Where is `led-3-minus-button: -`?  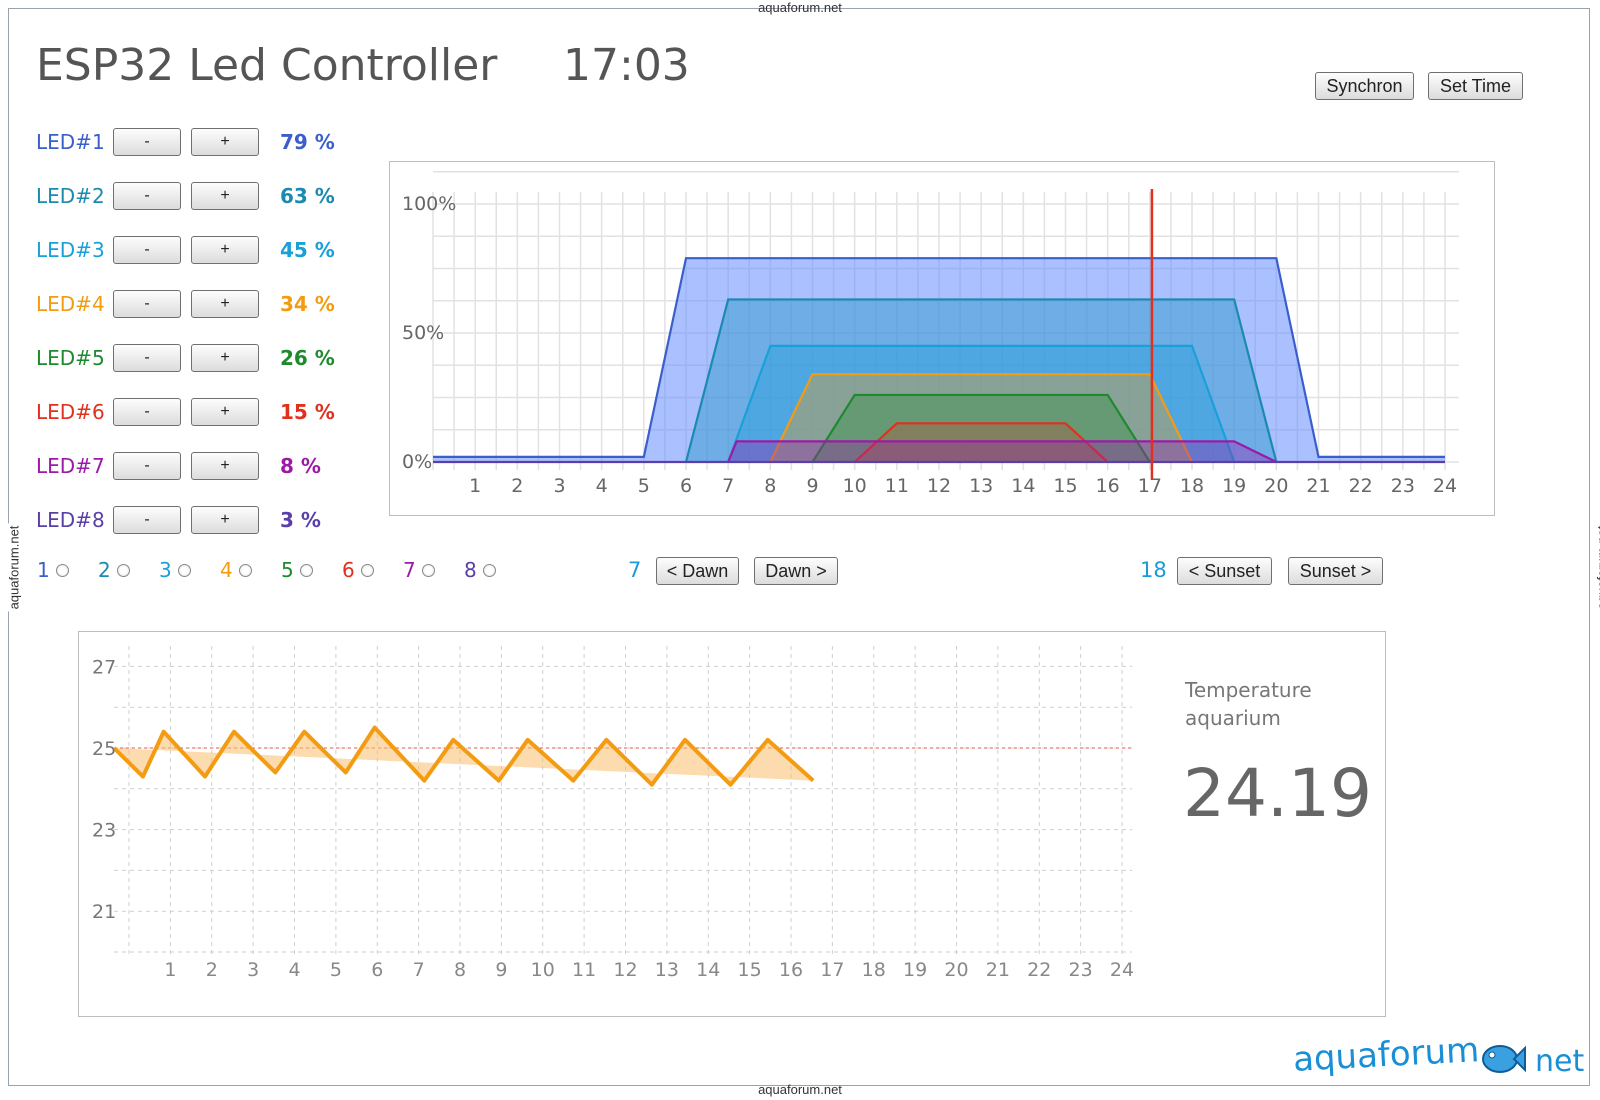
led-3-minus-button: - is located at coordinates (147, 250).